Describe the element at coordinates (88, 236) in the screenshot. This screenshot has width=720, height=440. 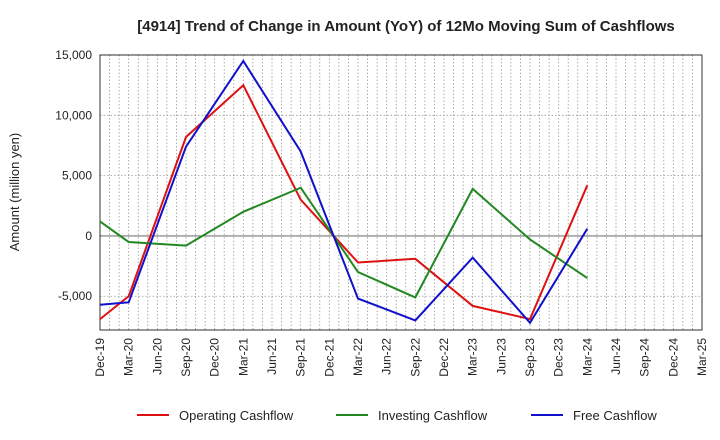
I see `y-tick-label: 0` at that location.